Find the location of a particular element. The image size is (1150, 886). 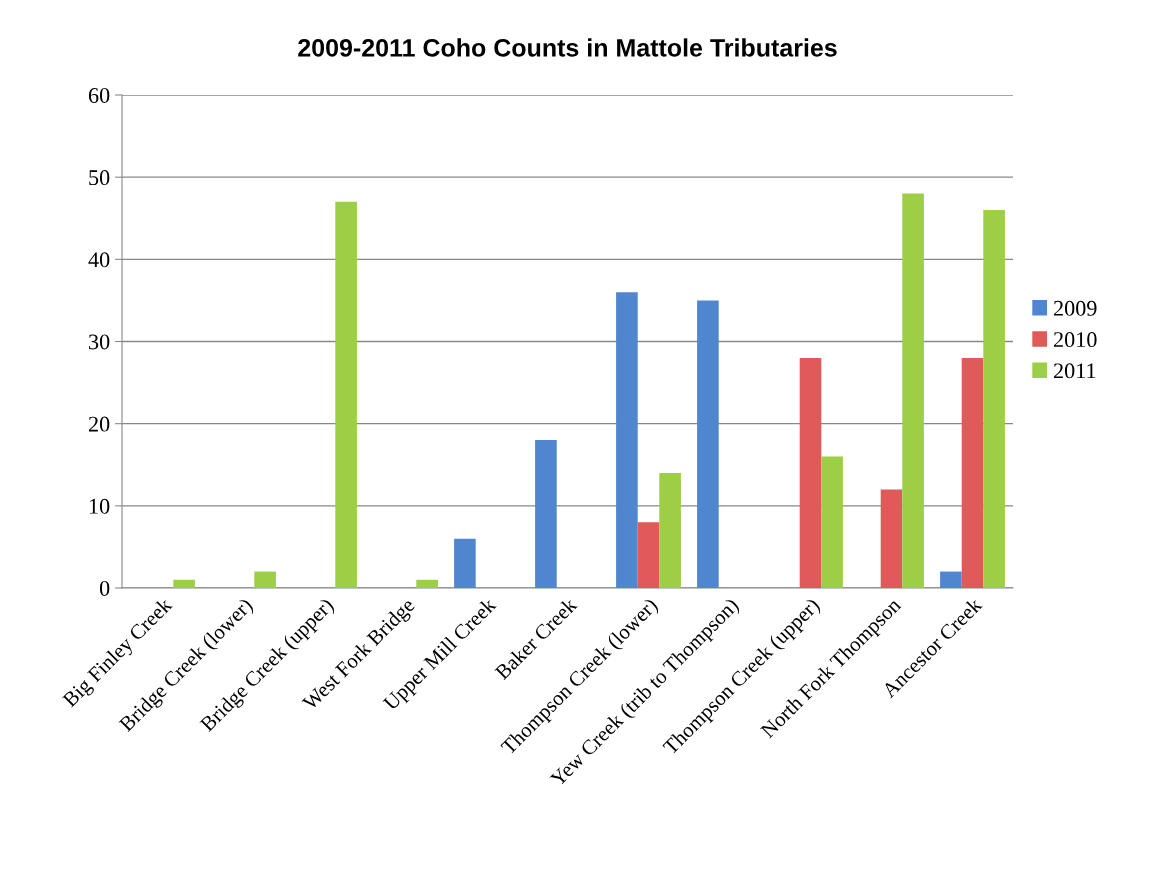

legend-label: 2011 is located at coordinates (1074, 371).